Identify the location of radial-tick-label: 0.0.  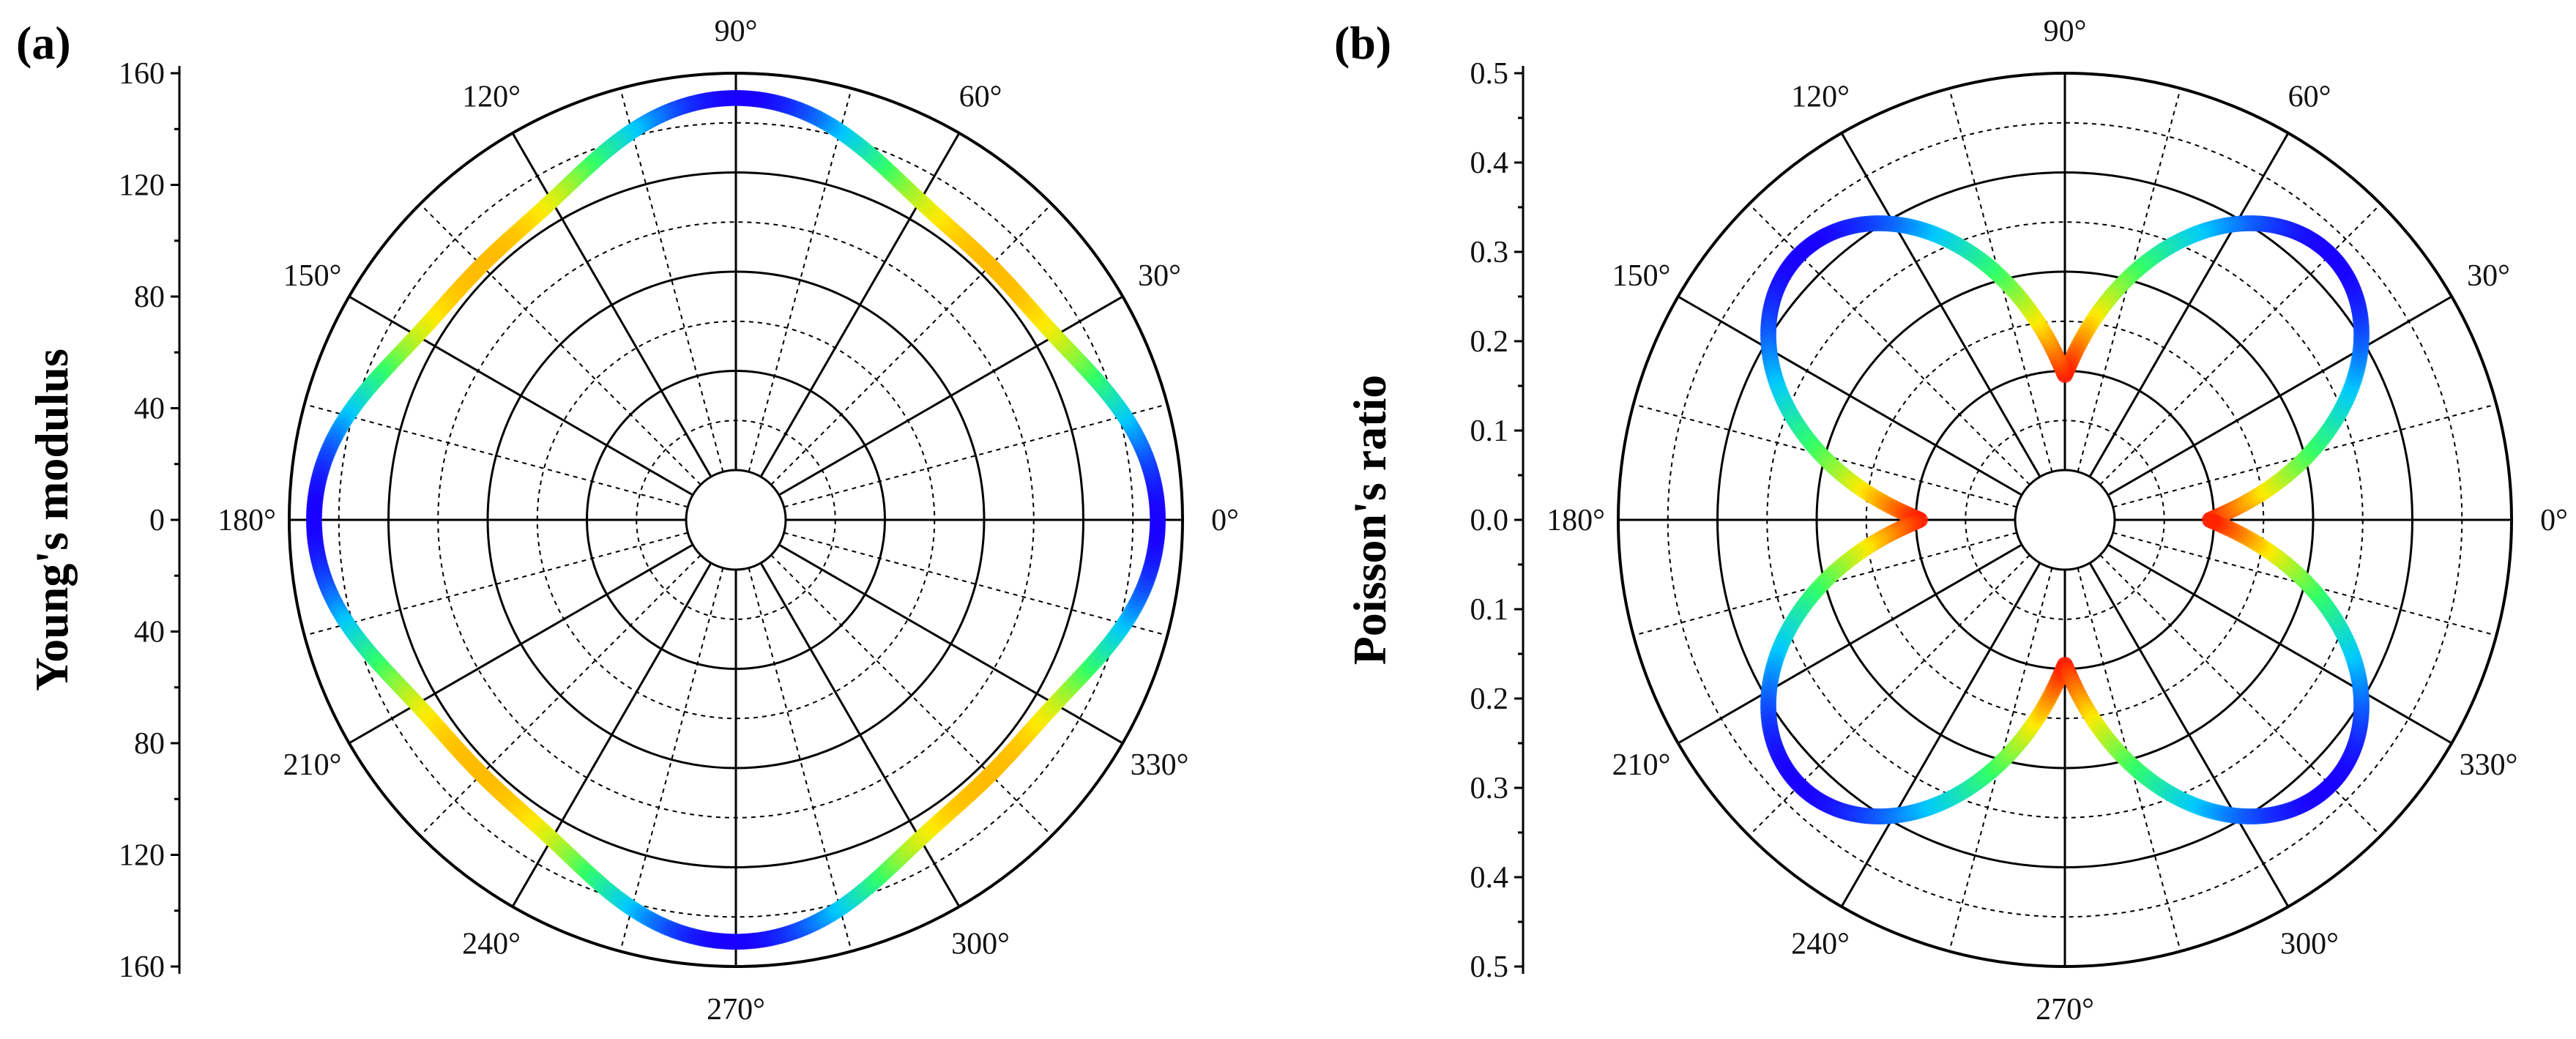
(1489, 520).